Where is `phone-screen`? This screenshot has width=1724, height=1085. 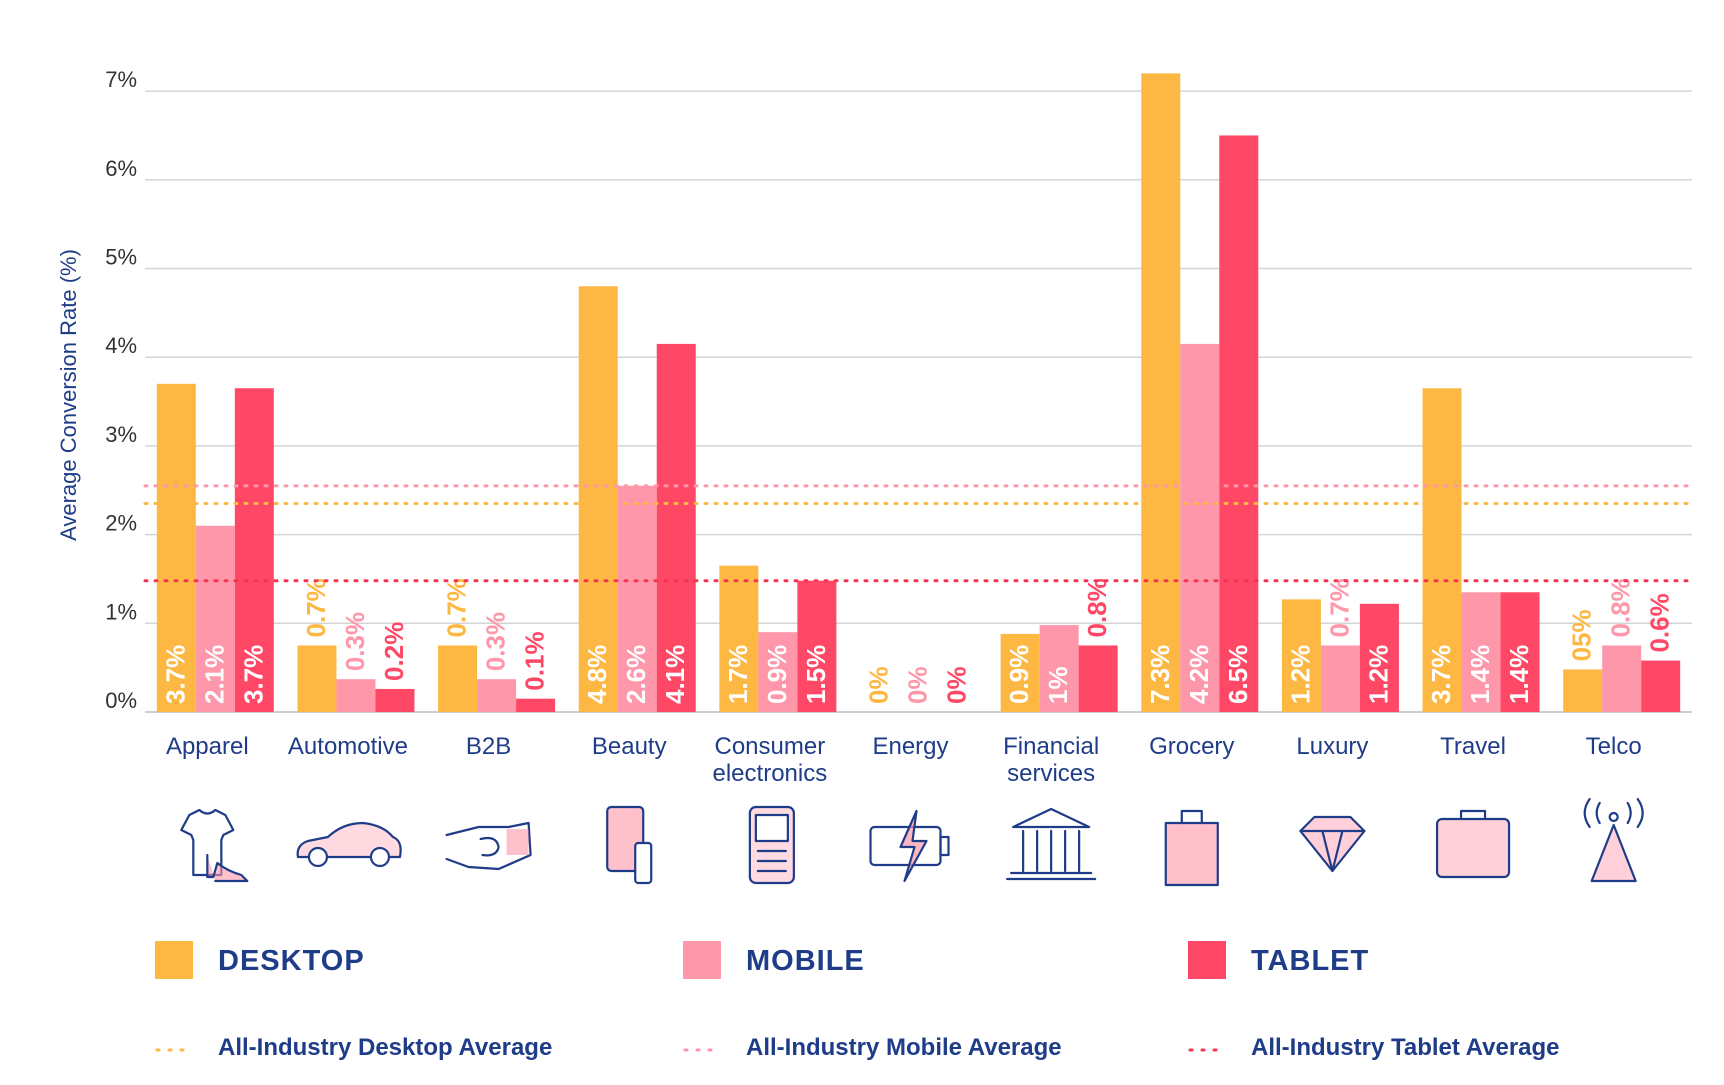 phone-screen is located at coordinates (771, 828).